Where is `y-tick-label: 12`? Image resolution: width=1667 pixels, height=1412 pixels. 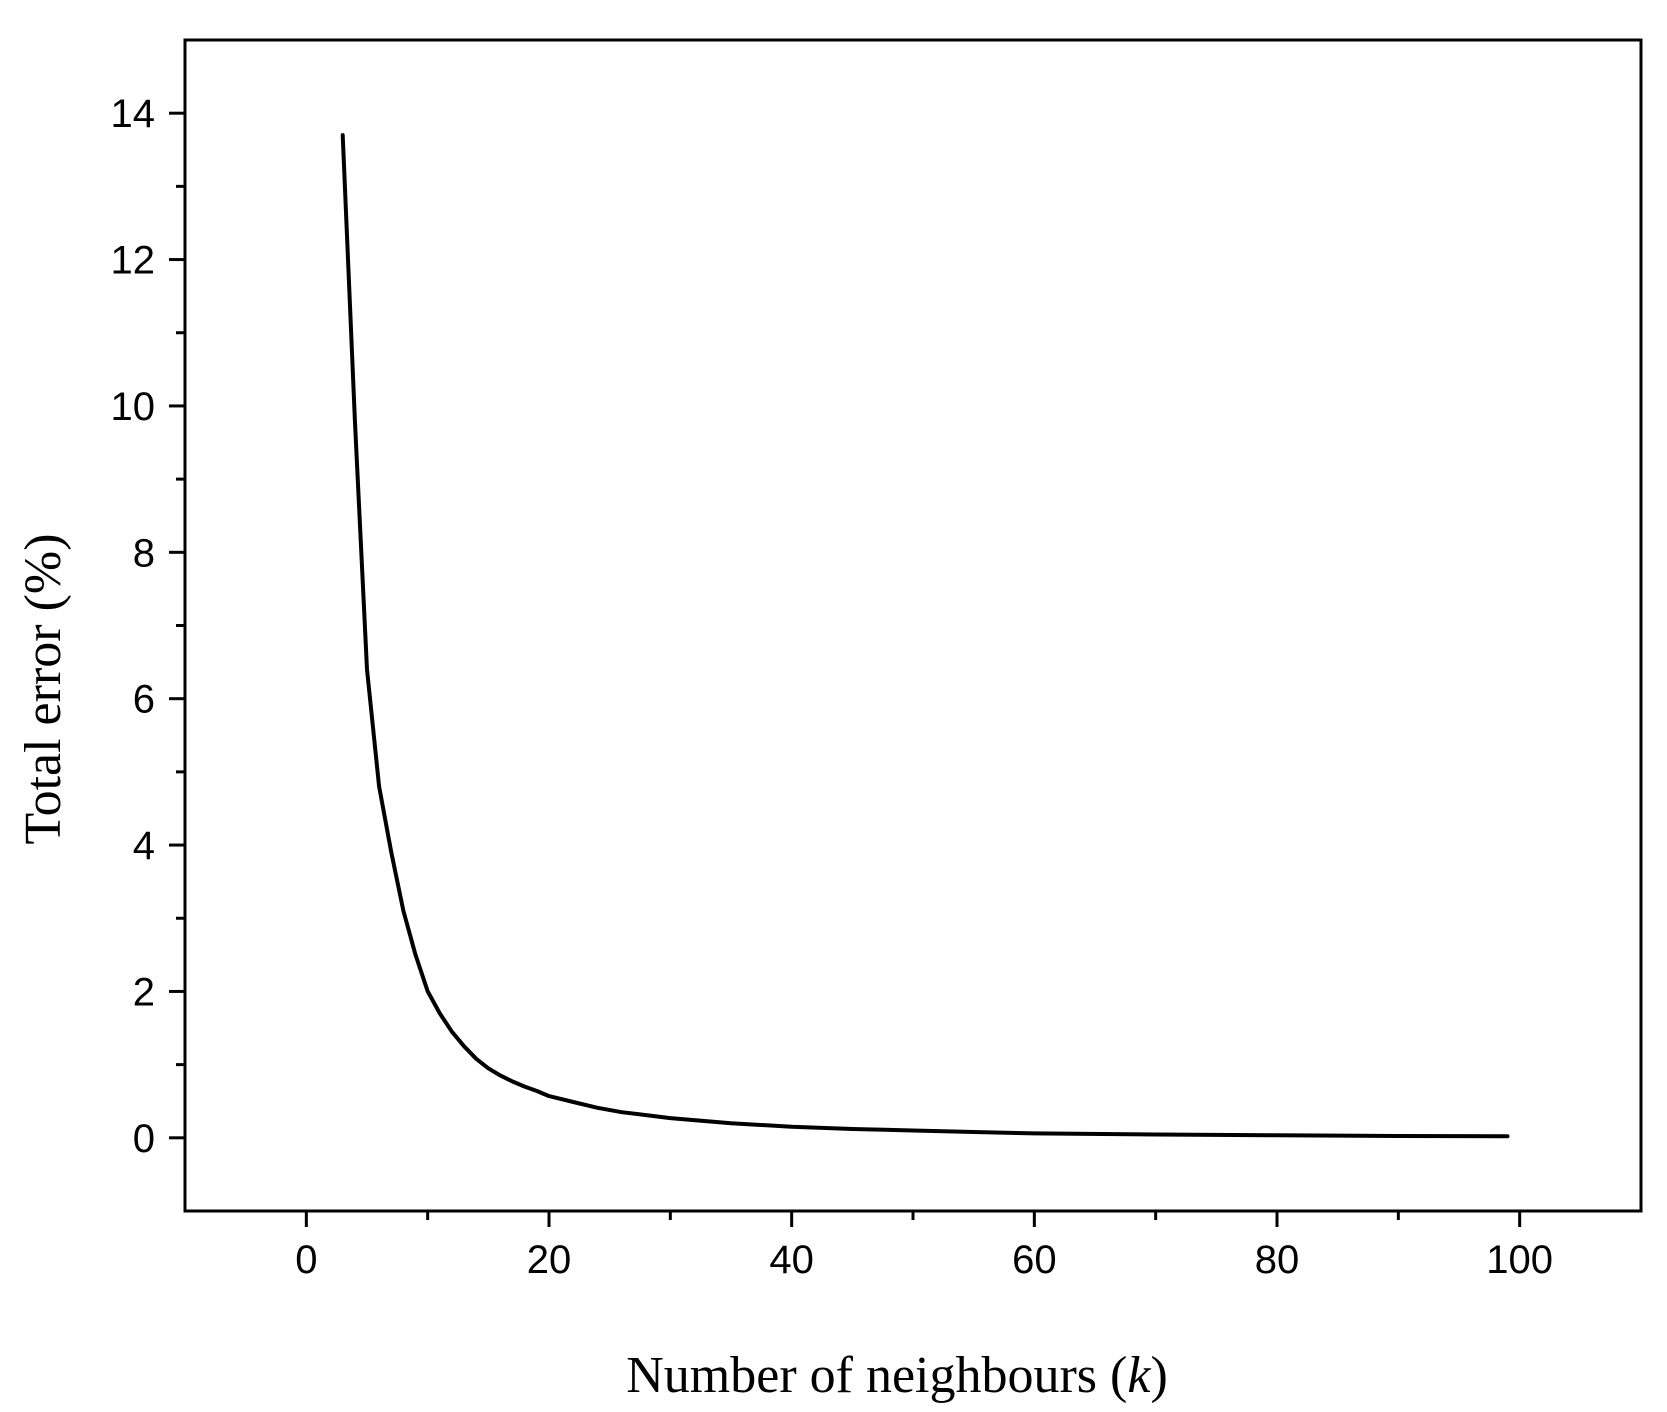
y-tick-label: 12 is located at coordinates (133, 261).